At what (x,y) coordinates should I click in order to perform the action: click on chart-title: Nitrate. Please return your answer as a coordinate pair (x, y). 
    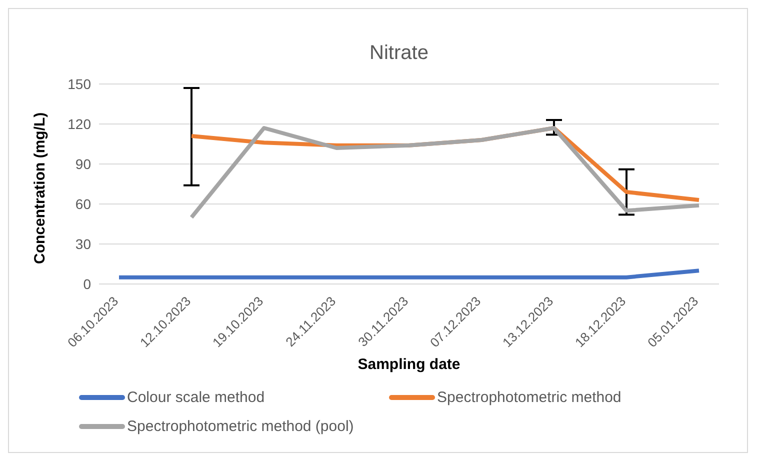
    Looking at the image, I should click on (399, 53).